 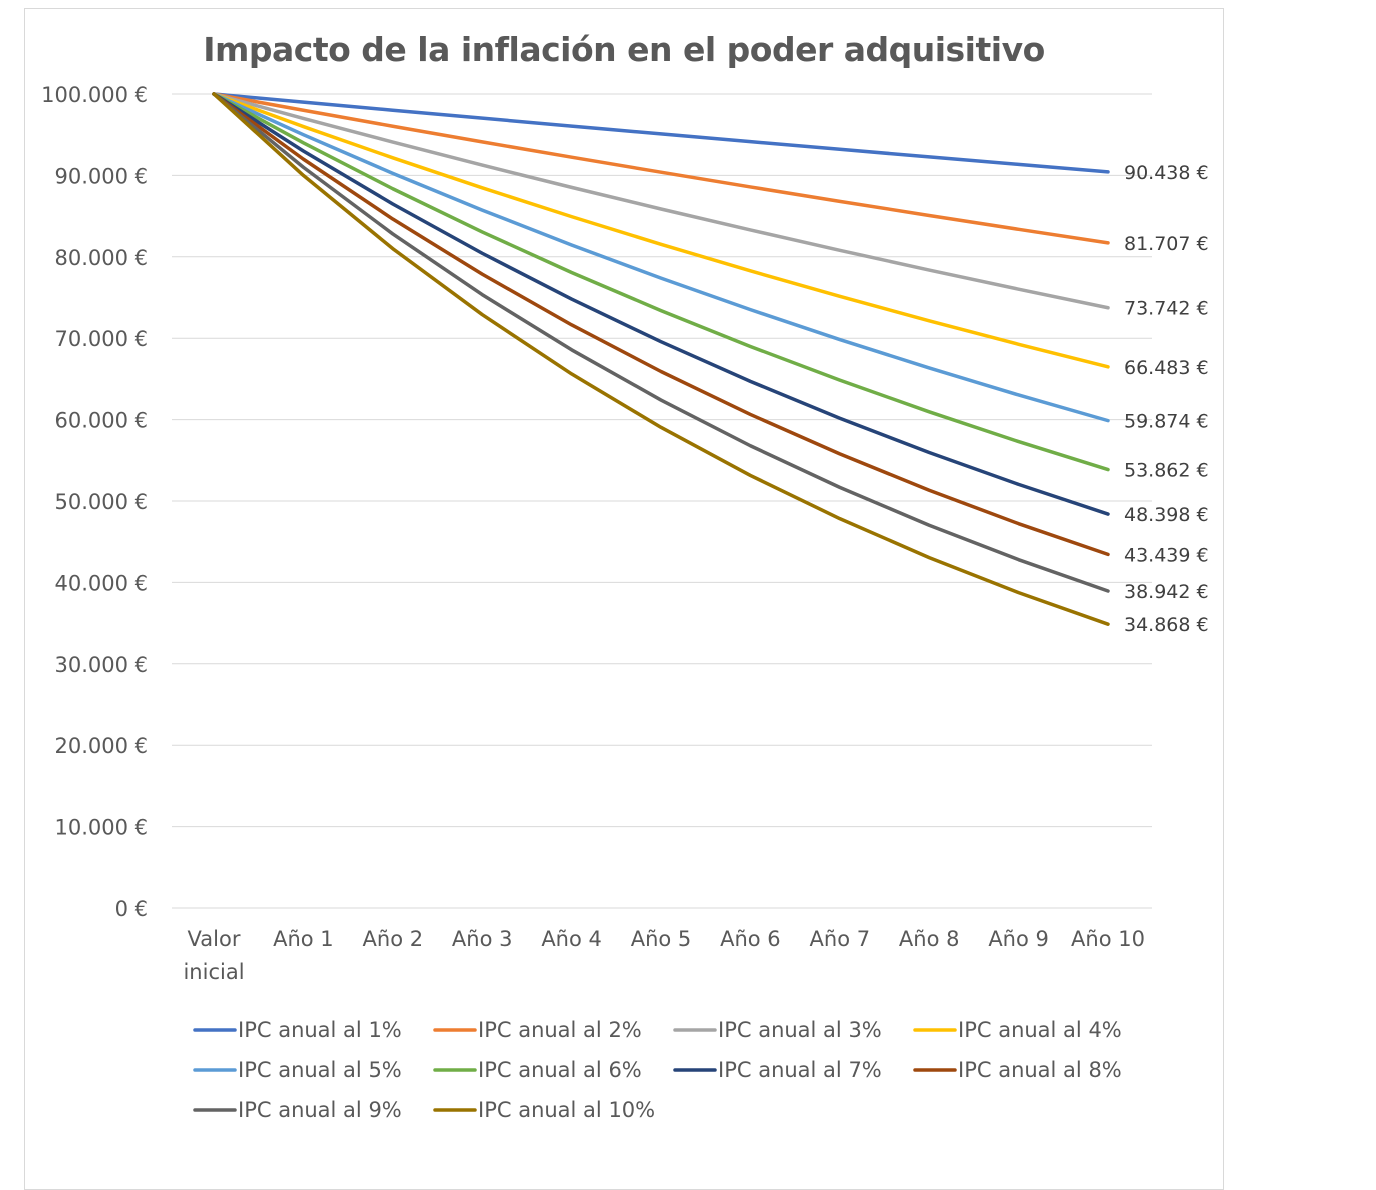 I want to click on legend-label: IPC anual al 2%, so click(x=560, y=1030).